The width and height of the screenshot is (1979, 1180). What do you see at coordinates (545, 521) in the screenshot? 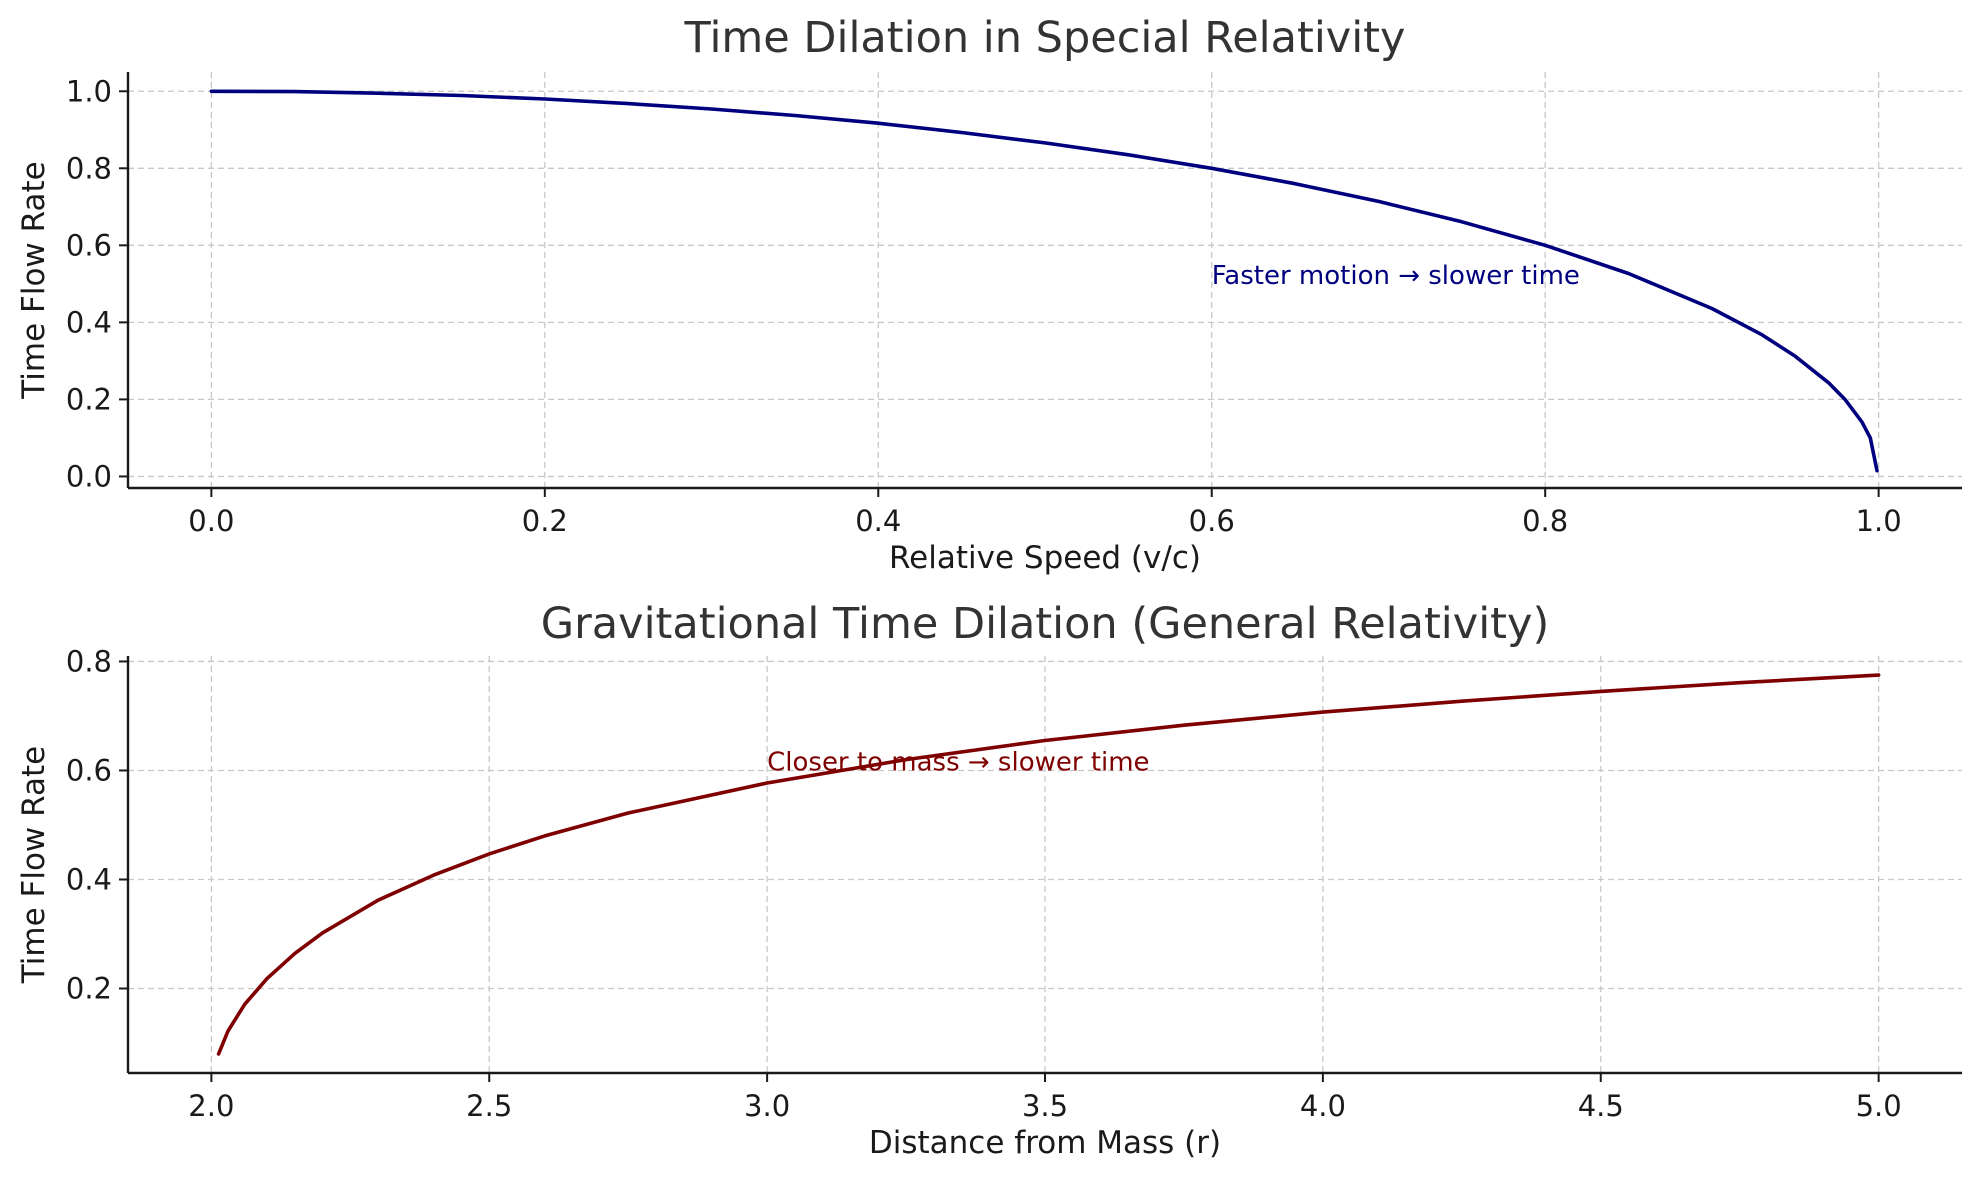
I see `x-tick-label: 0.2` at bounding box center [545, 521].